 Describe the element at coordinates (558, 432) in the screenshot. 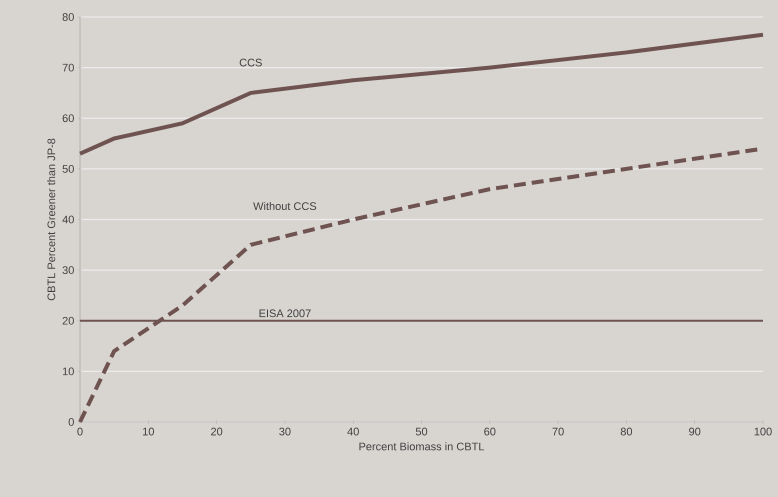

I see `x-tick-label: 70` at that location.